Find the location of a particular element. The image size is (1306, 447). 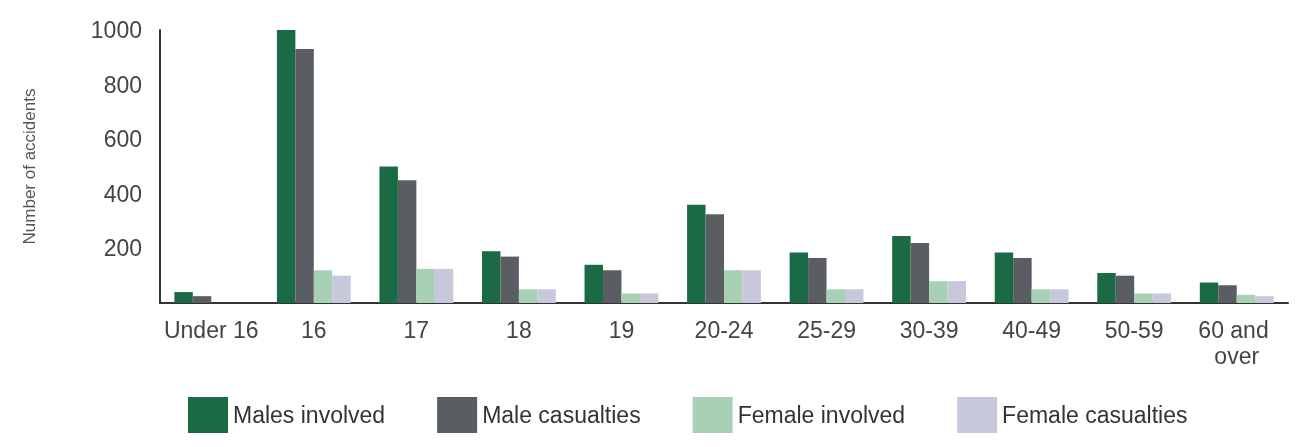

x-tick-label: 18 is located at coordinates (519, 330).